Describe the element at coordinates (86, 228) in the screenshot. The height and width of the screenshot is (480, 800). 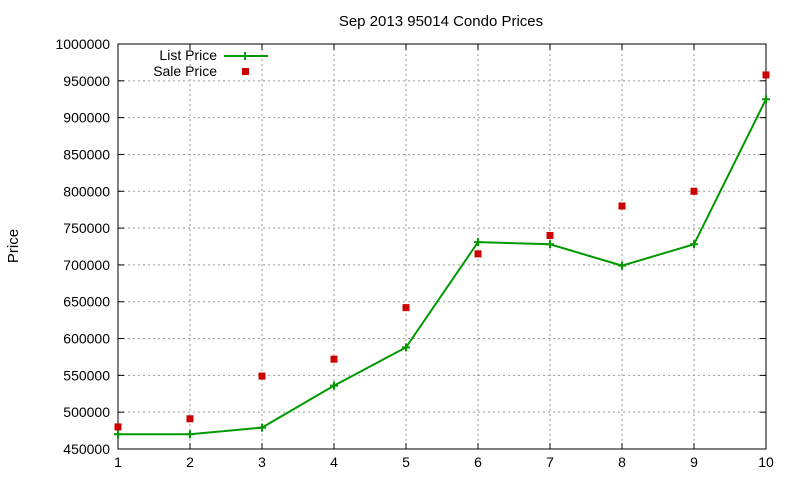
I see `y-tick-label: 750000` at that location.